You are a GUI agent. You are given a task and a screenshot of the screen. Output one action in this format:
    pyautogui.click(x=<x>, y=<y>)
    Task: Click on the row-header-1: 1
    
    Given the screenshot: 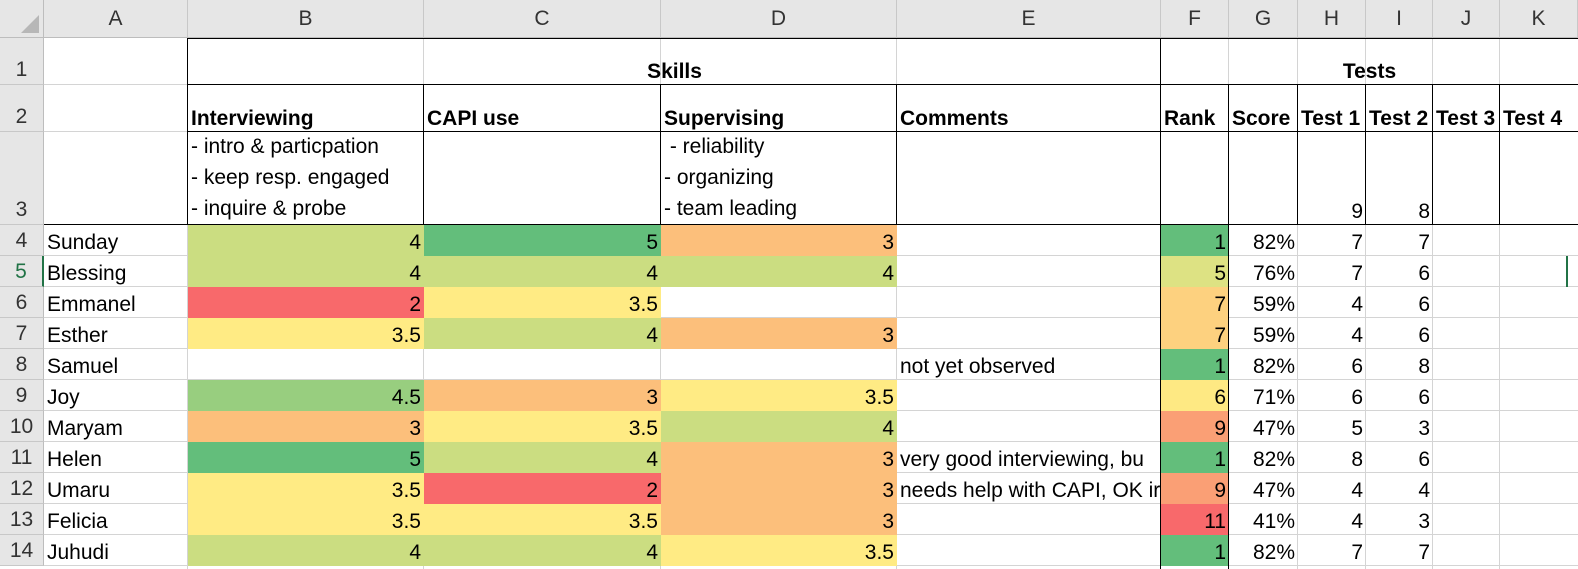 What is the action you would take?
    pyautogui.click(x=22, y=61)
    